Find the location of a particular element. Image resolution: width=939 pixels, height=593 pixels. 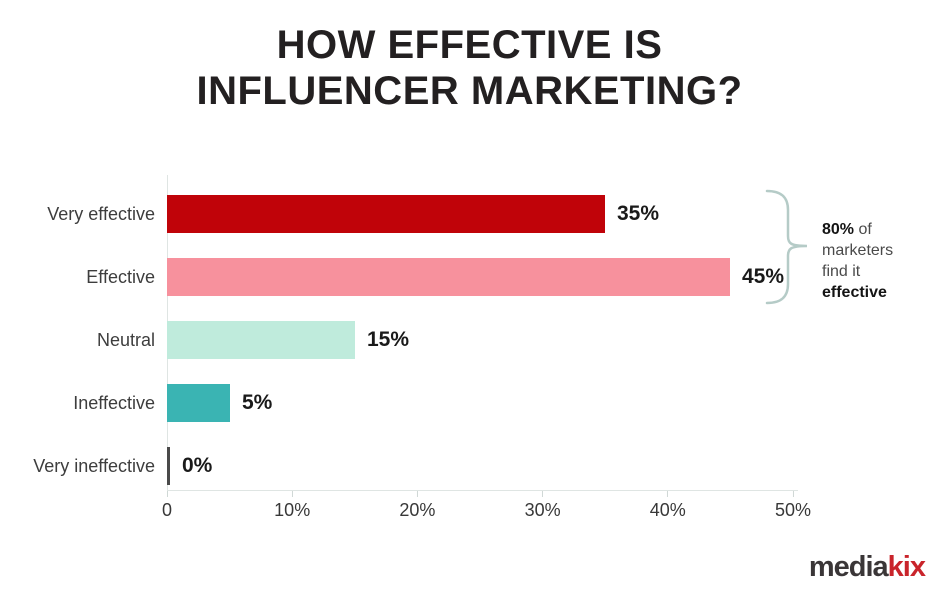

annotation-of: of is located at coordinates (863, 229).